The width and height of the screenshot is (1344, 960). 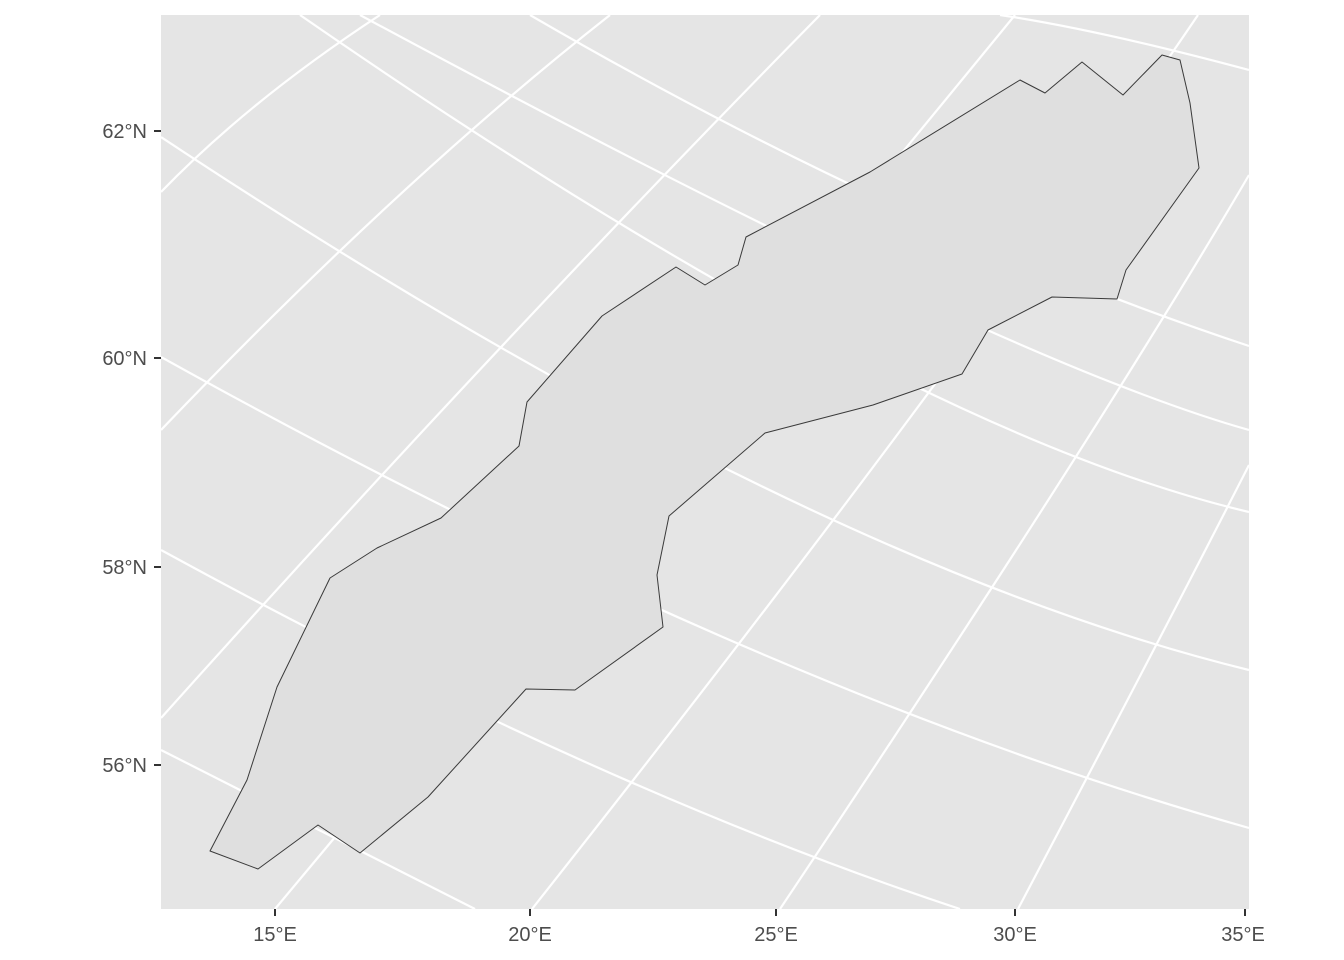 What do you see at coordinates (124, 568) in the screenshot?
I see `y-tick-label: 58°N` at bounding box center [124, 568].